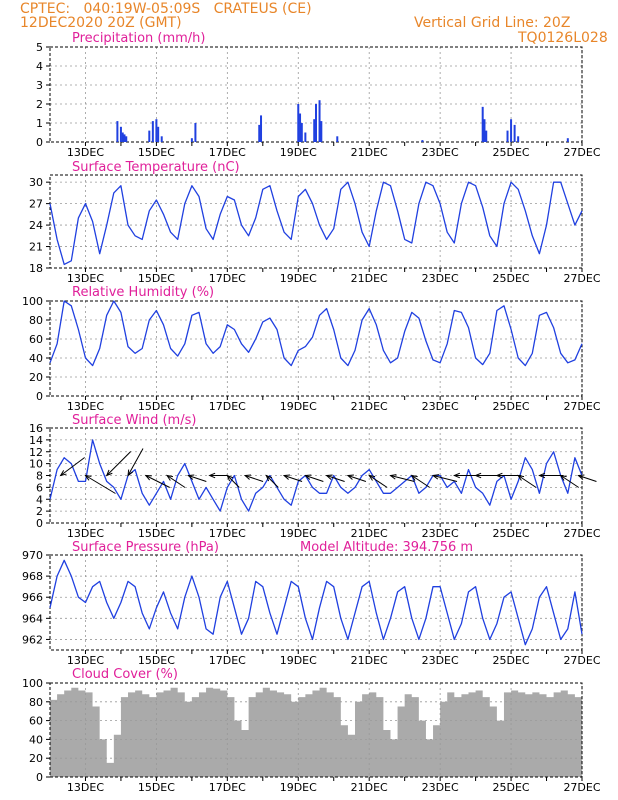 Image resolution: width=618 pixels, height=800 pixels. Describe the element at coordinates (369, 533) in the screenshot. I see `panel4-xtick-label: 21DEC` at that location.